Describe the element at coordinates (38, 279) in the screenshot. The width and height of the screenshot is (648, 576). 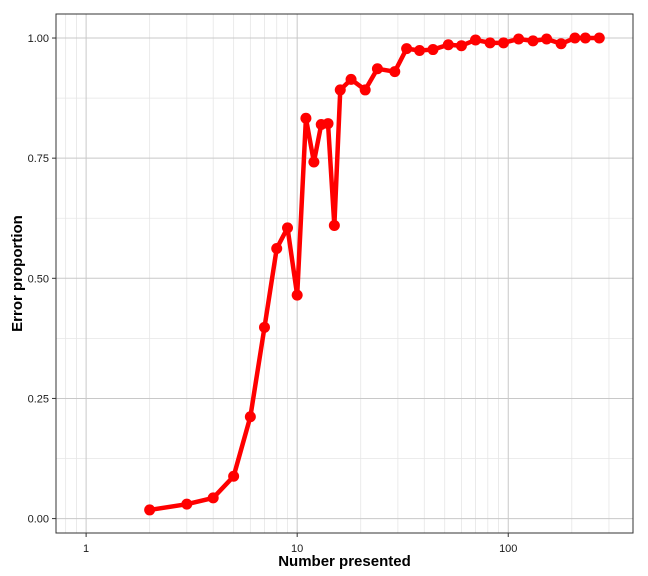
I see `y-tick-label: 0.50` at that location.